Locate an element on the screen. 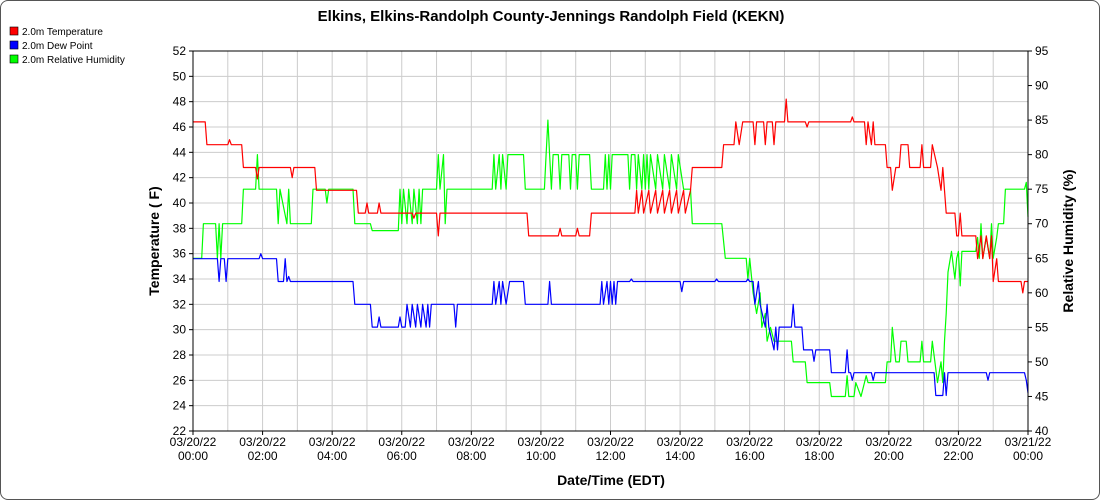 The width and height of the screenshot is (1100, 501). y2-tick-label: 60 is located at coordinates (1042, 293).